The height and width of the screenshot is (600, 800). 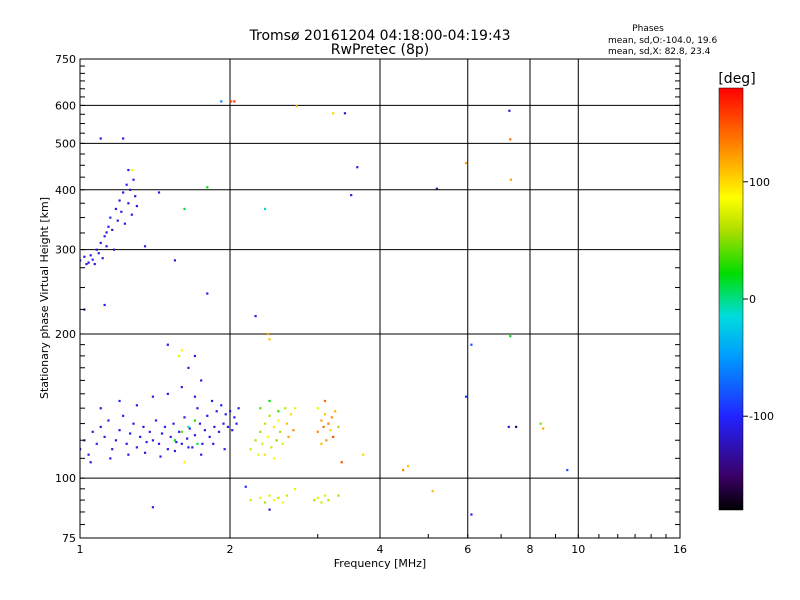 I want to click on x-tick-label: 10, so click(x=578, y=549).